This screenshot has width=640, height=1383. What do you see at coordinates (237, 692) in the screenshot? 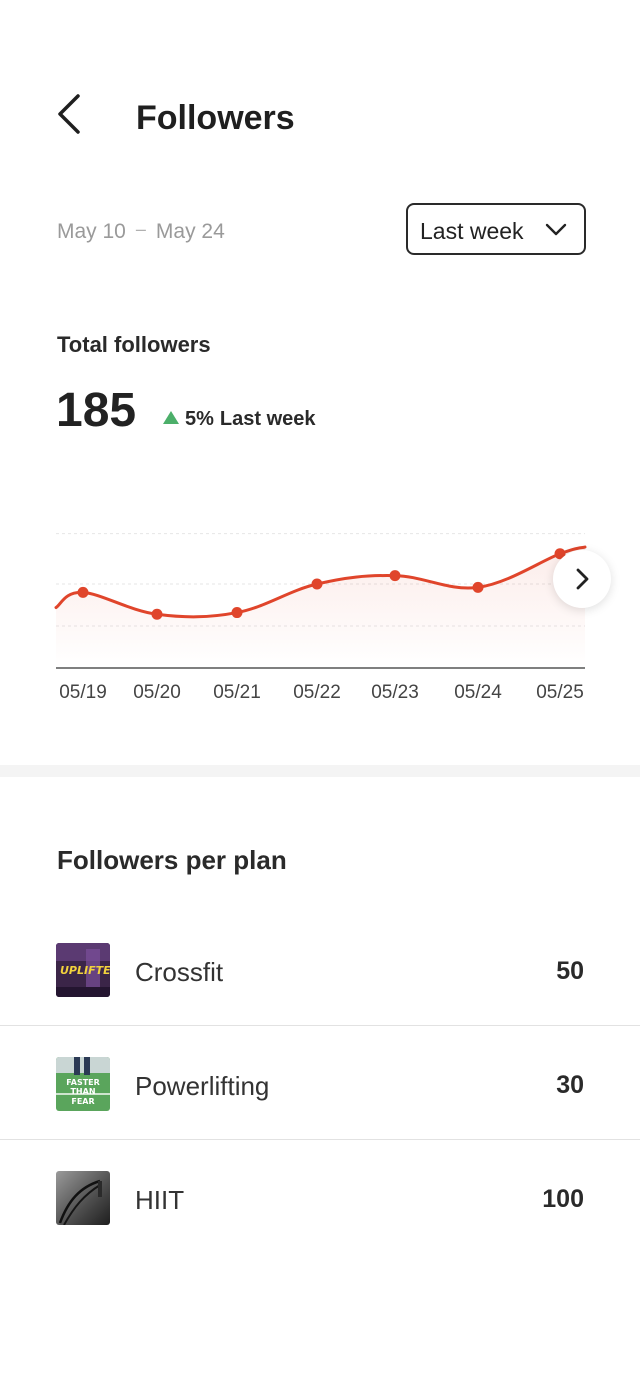
I see `x-tick-label: 05/21` at bounding box center [237, 692].